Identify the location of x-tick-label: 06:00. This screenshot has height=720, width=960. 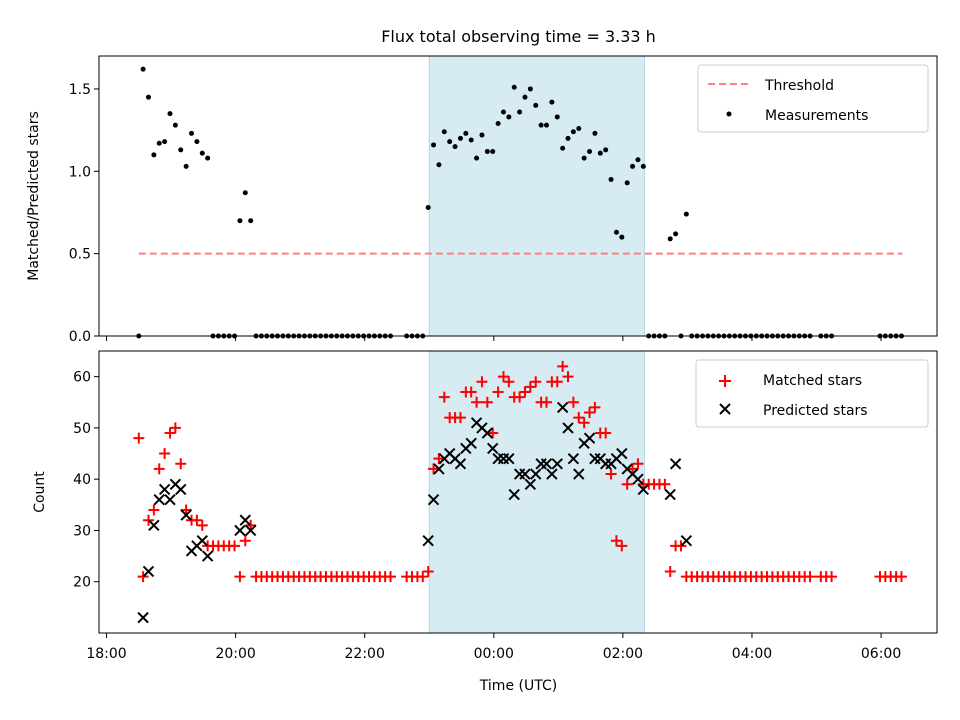
(881, 654).